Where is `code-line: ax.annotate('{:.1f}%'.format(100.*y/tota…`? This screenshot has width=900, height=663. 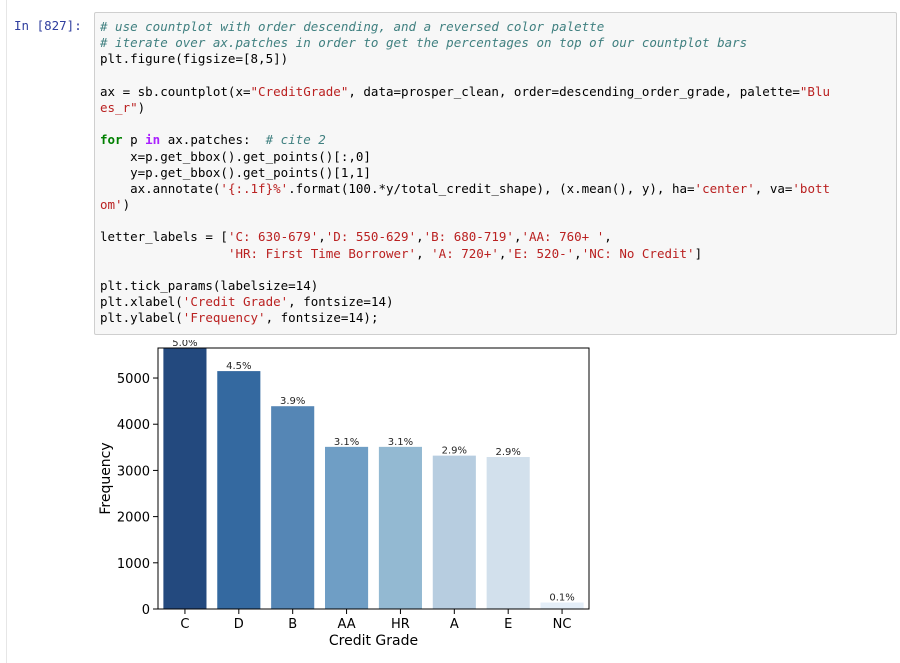 code-line: ax.annotate('{:.1f}%'.format(100.*y/tota… is located at coordinates (465, 189).